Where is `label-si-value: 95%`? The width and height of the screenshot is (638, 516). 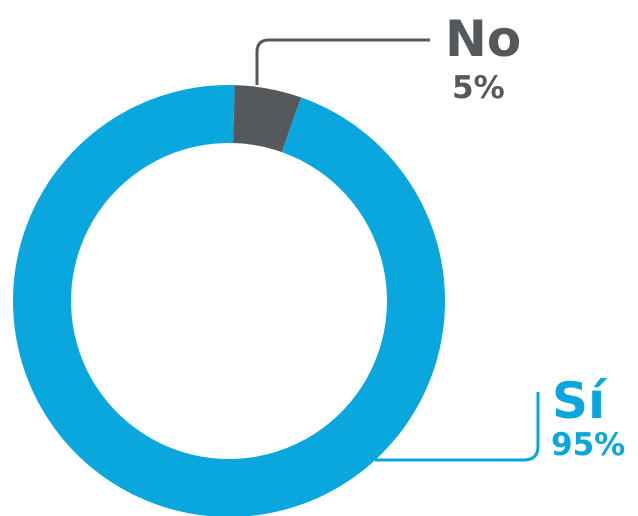 label-si-value: 95% is located at coordinates (588, 445).